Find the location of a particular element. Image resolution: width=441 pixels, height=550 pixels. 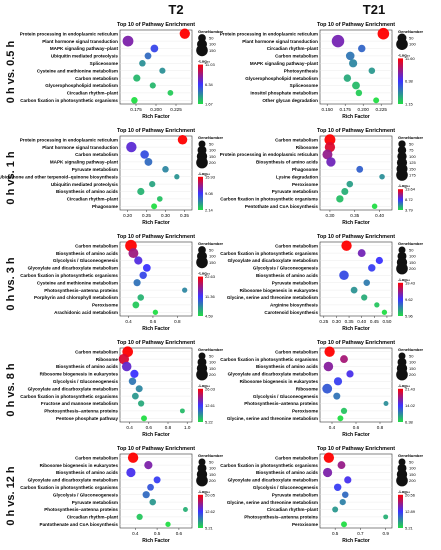

x-tick-label: 0.150 is located at coordinates (327, 109).